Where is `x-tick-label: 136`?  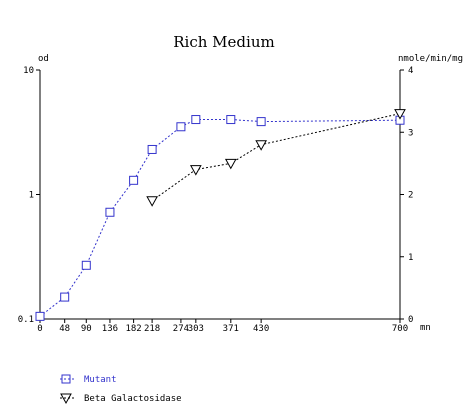
x-tick-label: 136 is located at coordinates (110, 329).